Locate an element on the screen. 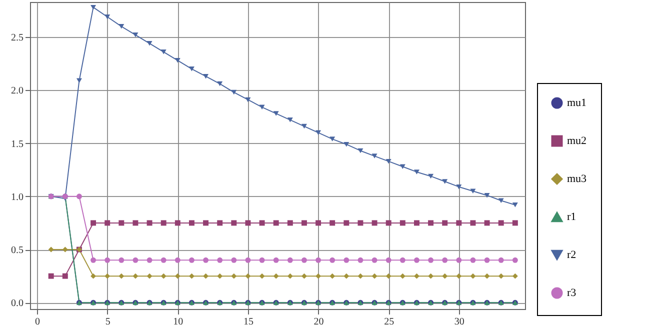 The height and width of the screenshot is (336, 647). x-tick-label: 15 is located at coordinates (248, 322).